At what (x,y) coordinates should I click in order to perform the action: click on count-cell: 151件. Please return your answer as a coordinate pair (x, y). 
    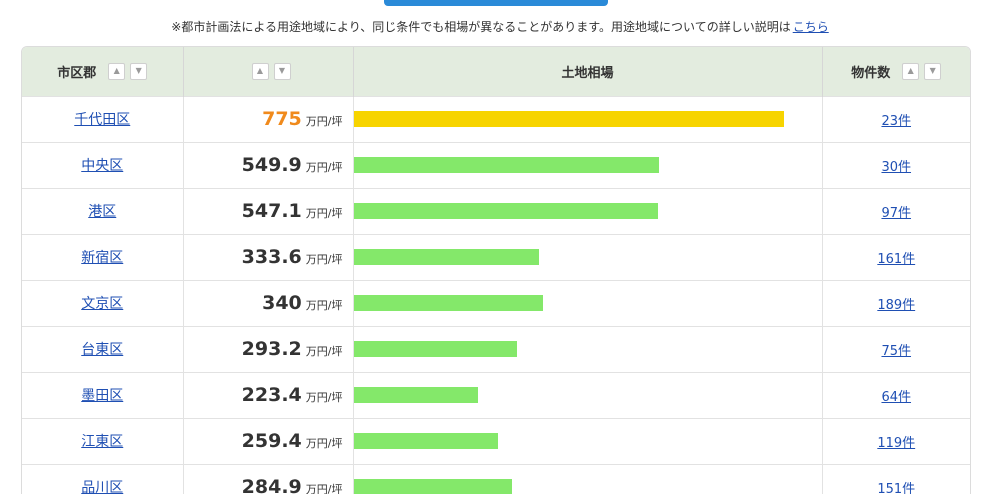
    Looking at the image, I should click on (896, 478).